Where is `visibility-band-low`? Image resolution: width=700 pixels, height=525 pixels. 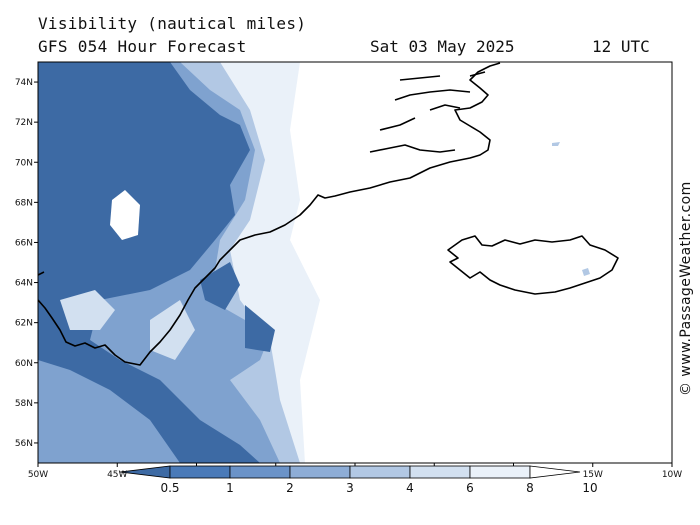 visibility-band-low is located at coordinates (260, 328).